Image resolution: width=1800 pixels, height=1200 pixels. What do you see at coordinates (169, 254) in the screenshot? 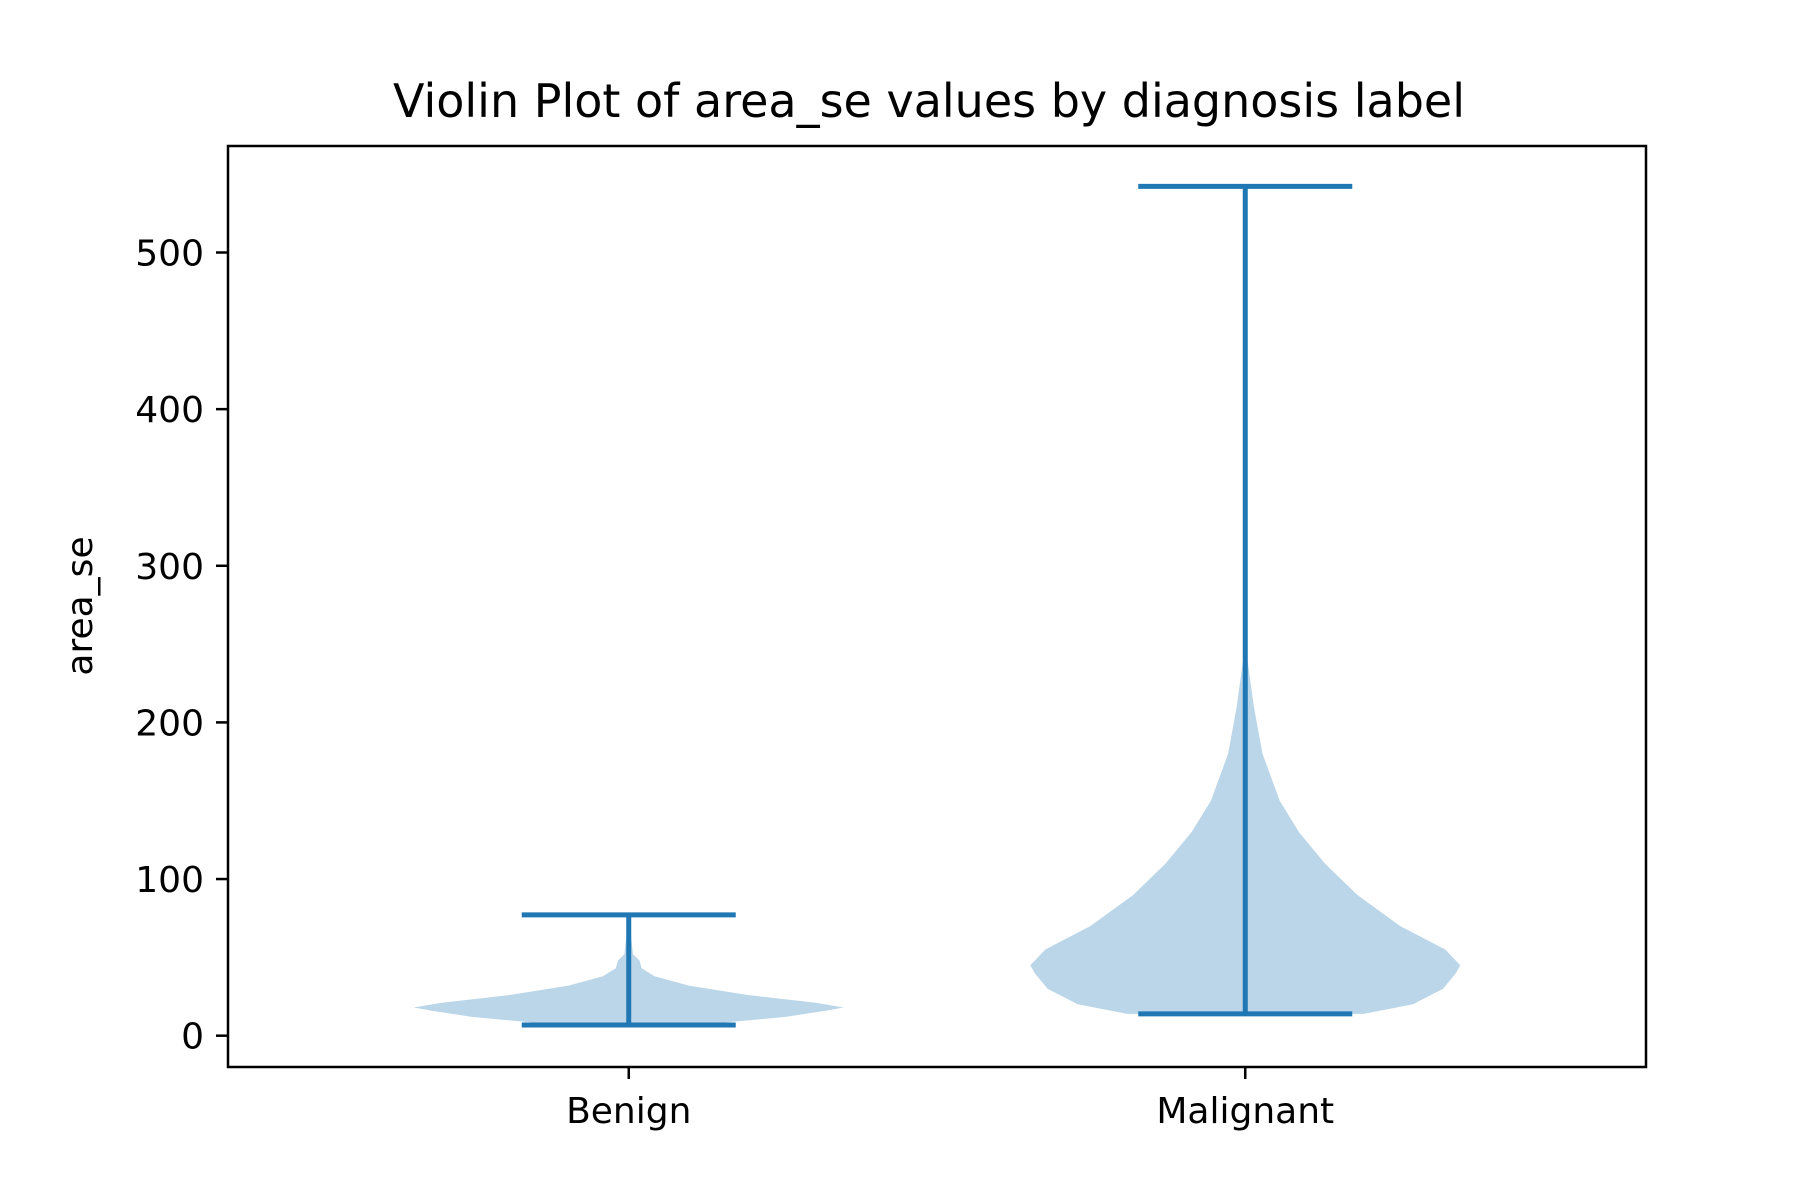
I see `y-tick-label: 500` at bounding box center [169, 254].